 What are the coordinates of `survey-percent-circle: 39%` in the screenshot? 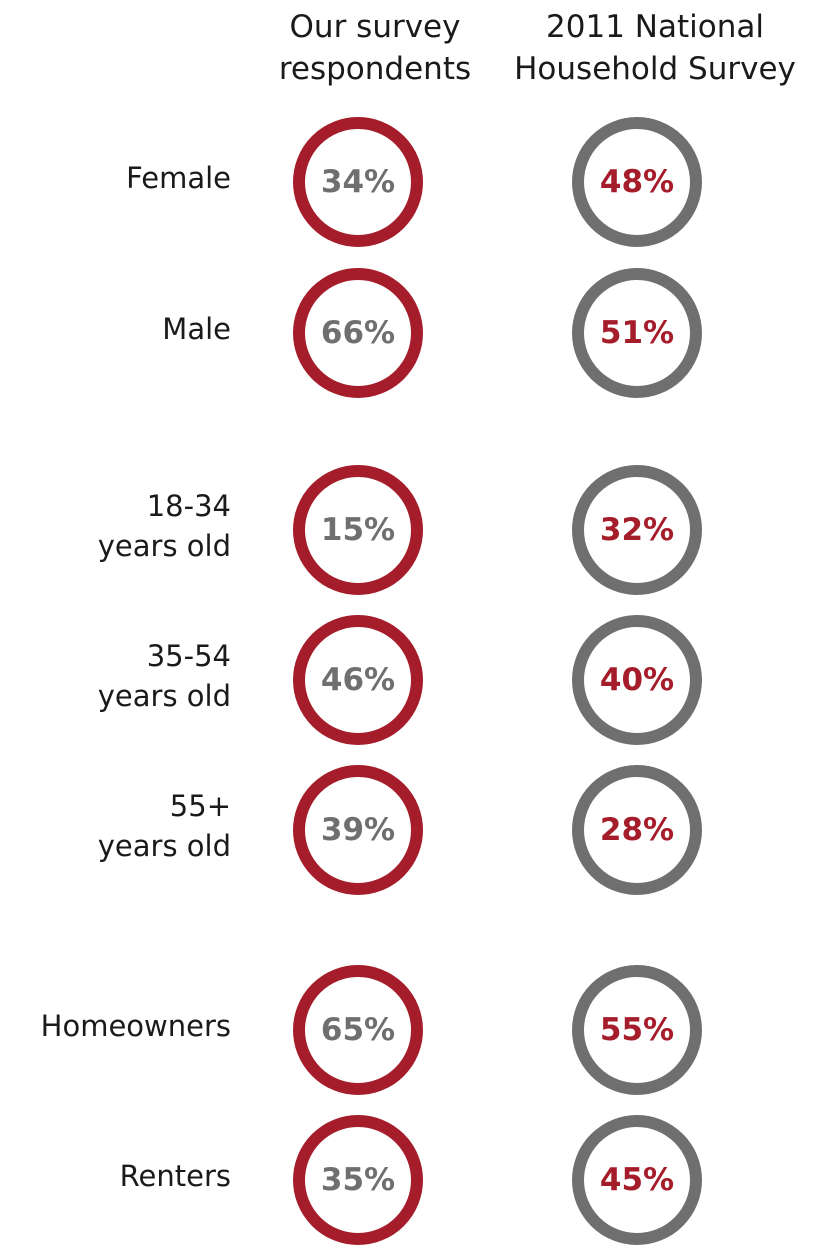 It's located at (358, 830).